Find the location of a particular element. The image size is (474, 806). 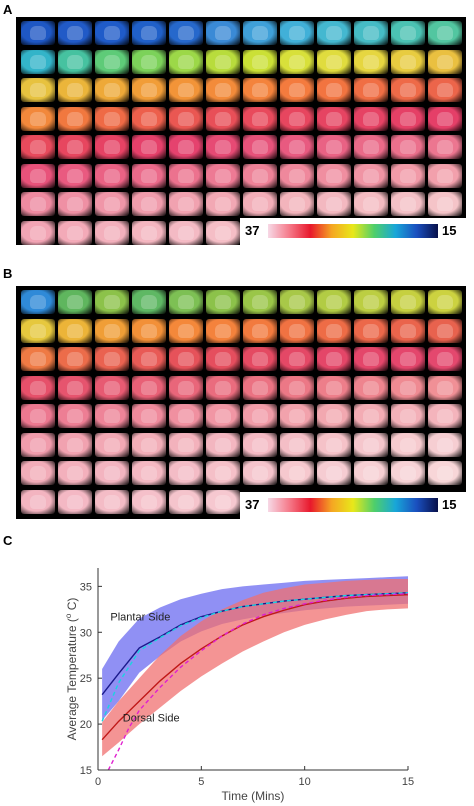

x-tick-label: 10 is located at coordinates (305, 782).